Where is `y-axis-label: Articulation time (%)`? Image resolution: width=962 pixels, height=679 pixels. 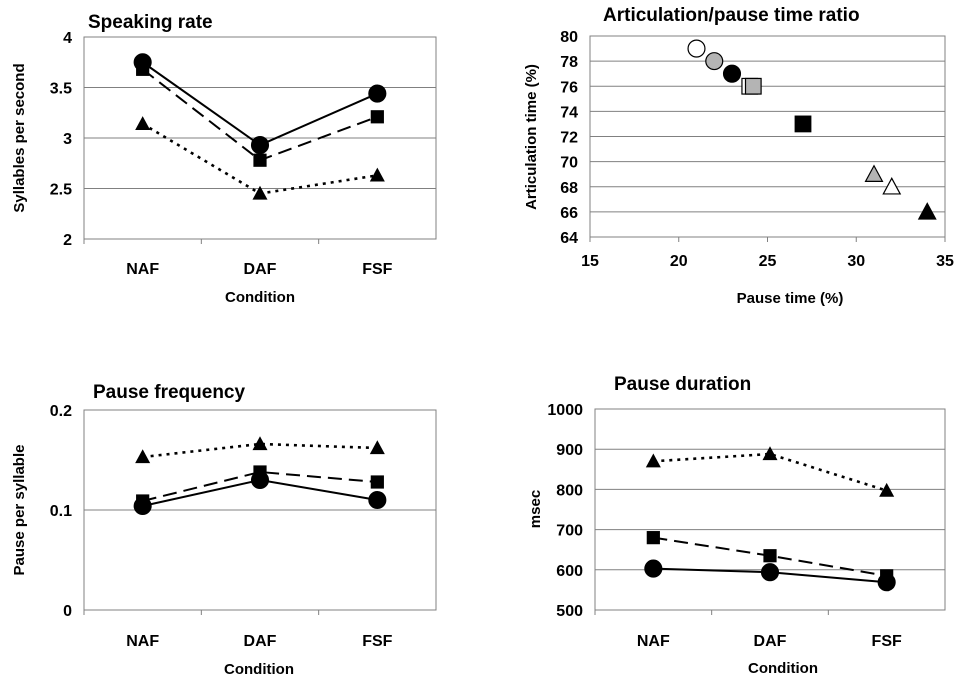 y-axis-label: Articulation time (%) is located at coordinates (531, 137).